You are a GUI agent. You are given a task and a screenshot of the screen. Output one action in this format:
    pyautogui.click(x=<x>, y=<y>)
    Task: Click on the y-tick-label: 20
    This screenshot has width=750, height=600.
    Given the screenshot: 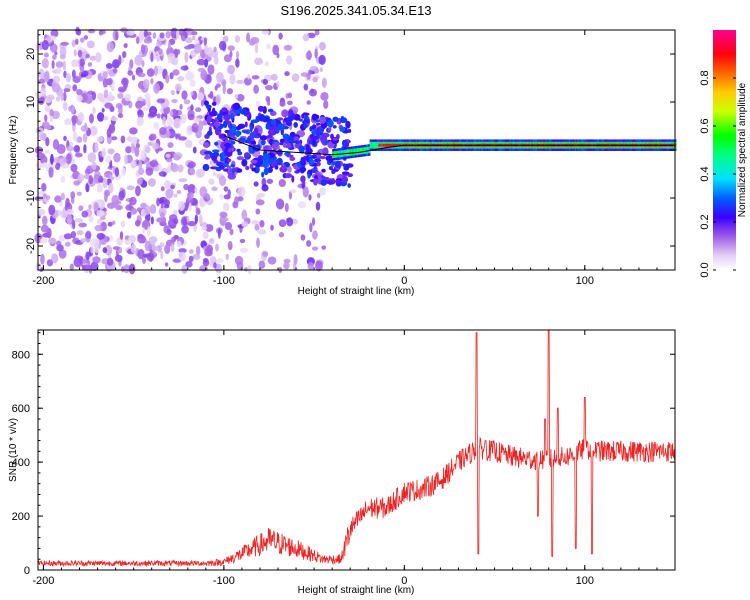 What is the action you would take?
    pyautogui.click(x=31, y=54)
    